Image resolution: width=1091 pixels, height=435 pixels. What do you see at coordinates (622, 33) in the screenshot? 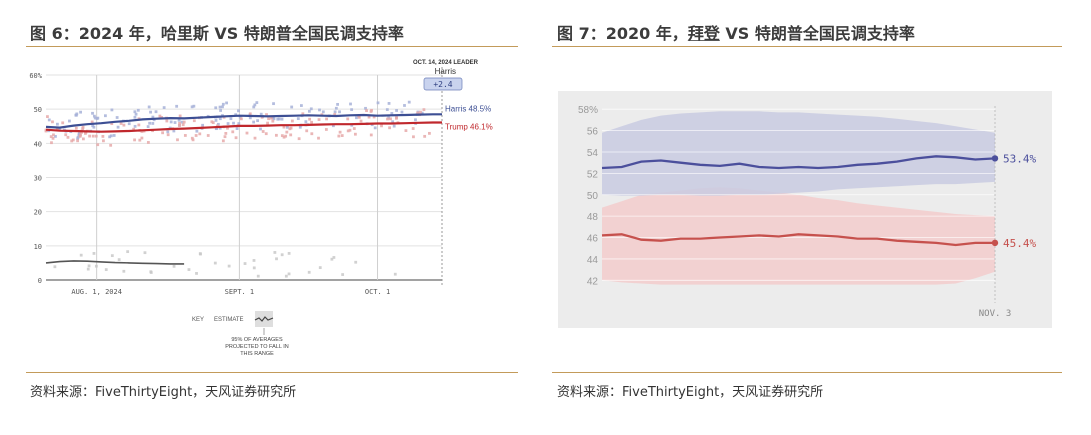
I see `right-title-prefix: 图 7：2020 年，` at bounding box center [622, 33].